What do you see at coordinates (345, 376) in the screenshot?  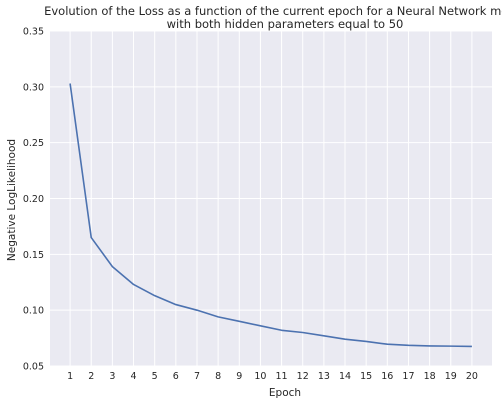 I see `x-tick-label: 14` at bounding box center [345, 376].